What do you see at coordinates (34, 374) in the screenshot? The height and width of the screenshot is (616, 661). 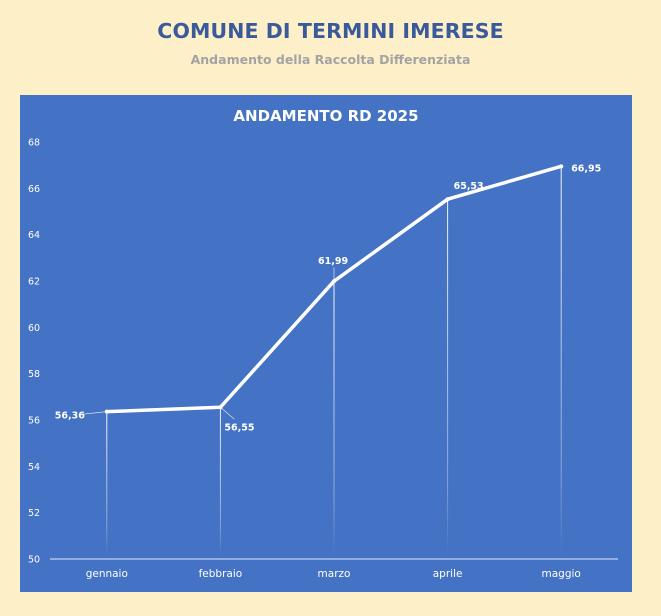 I see `y-tick-label: 58` at bounding box center [34, 374].